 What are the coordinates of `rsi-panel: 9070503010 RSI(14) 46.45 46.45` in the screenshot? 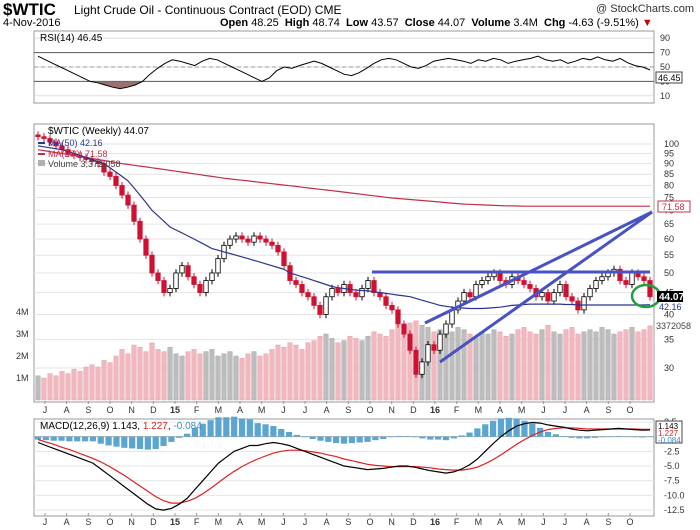 It's located at (358, 67).